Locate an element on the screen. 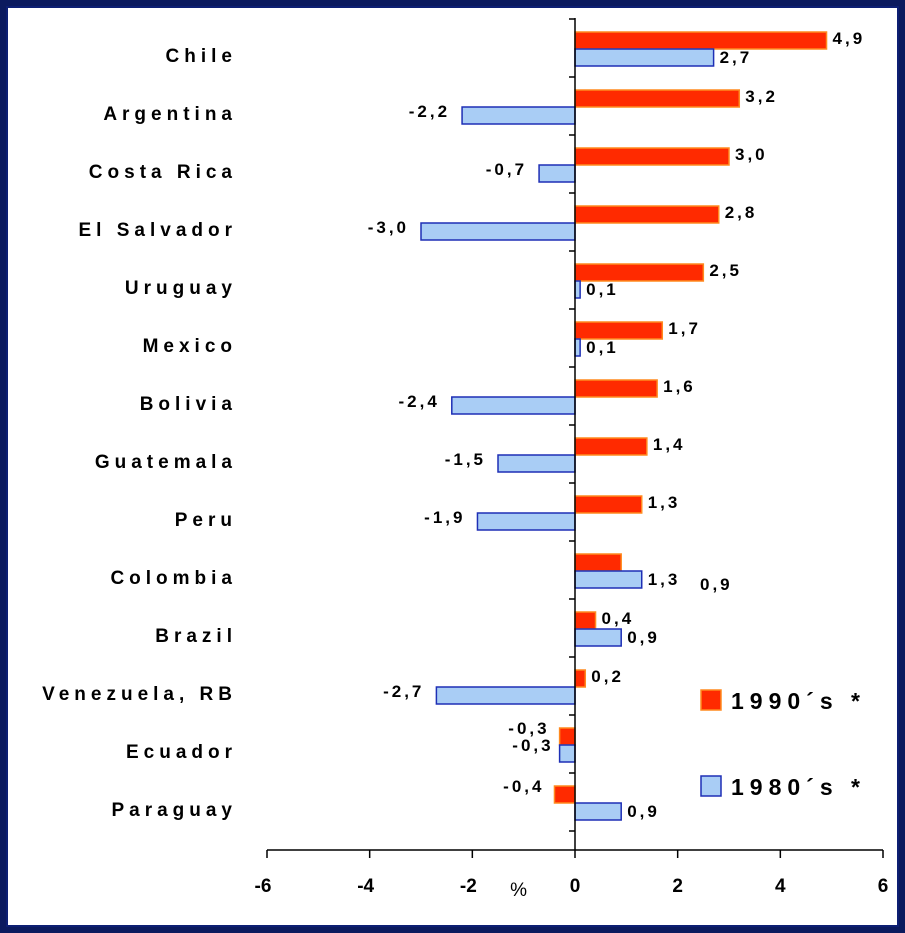  x-axis-label: % is located at coordinates (518, 890).